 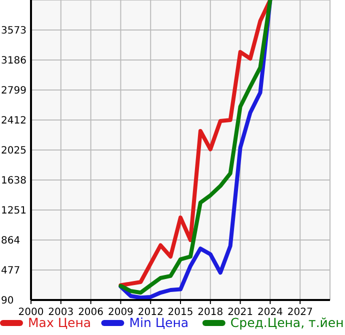 What do you see at coordinates (13, 91) in the screenshot?
I see `y-tick-label: 2799` at bounding box center [13, 91].